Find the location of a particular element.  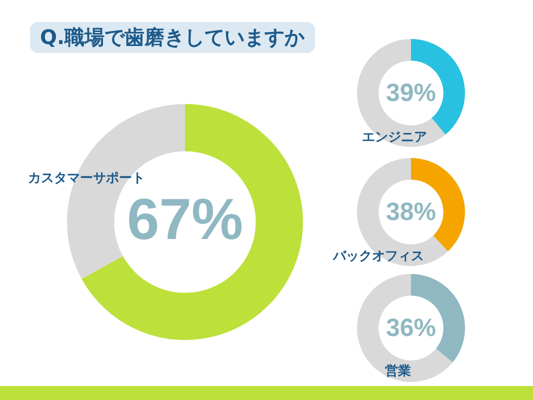

text: 営業 is located at coordinates (398, 372).